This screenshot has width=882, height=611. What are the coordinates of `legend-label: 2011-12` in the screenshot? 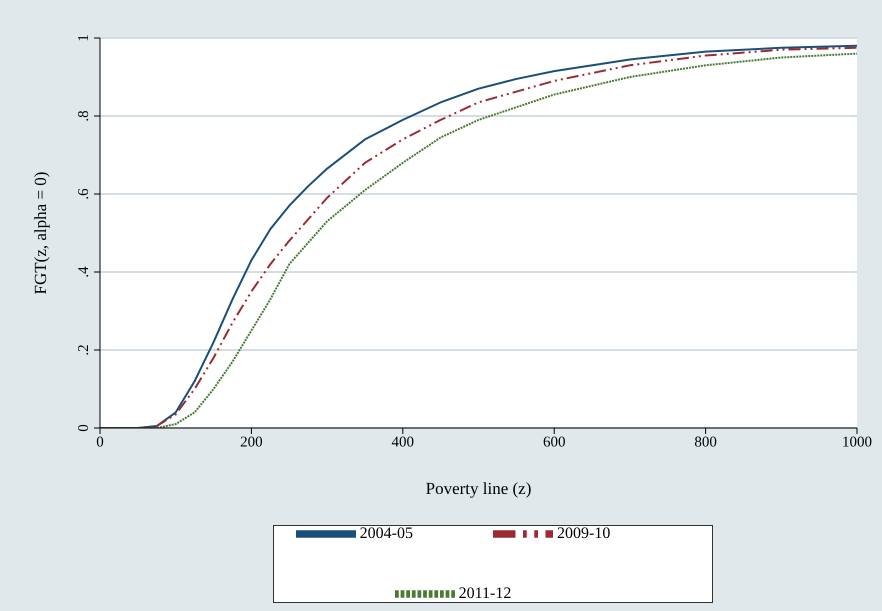 It's located at (485, 593).